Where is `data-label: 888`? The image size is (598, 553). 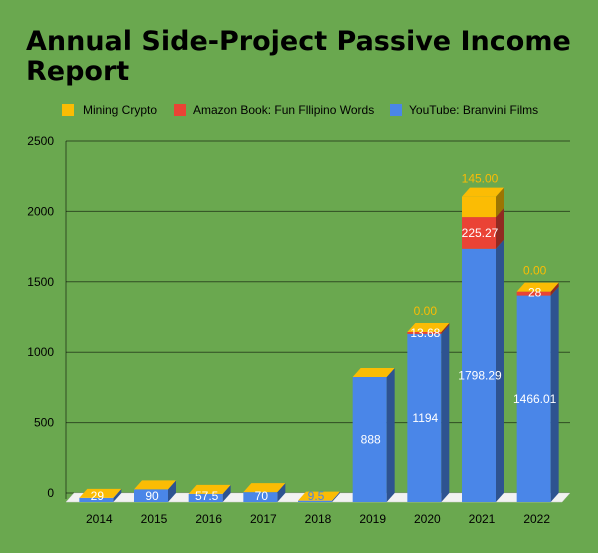
data-label: 888 is located at coordinates (371, 439).